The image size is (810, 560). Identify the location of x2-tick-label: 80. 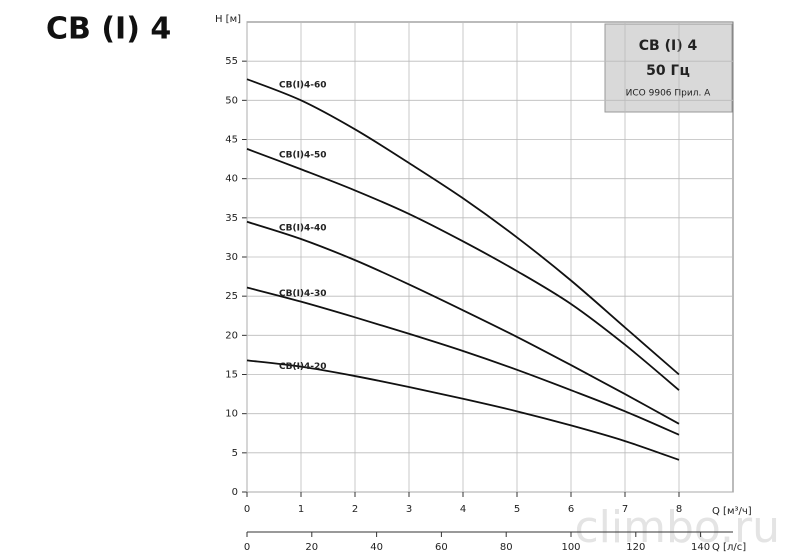
(506, 547).